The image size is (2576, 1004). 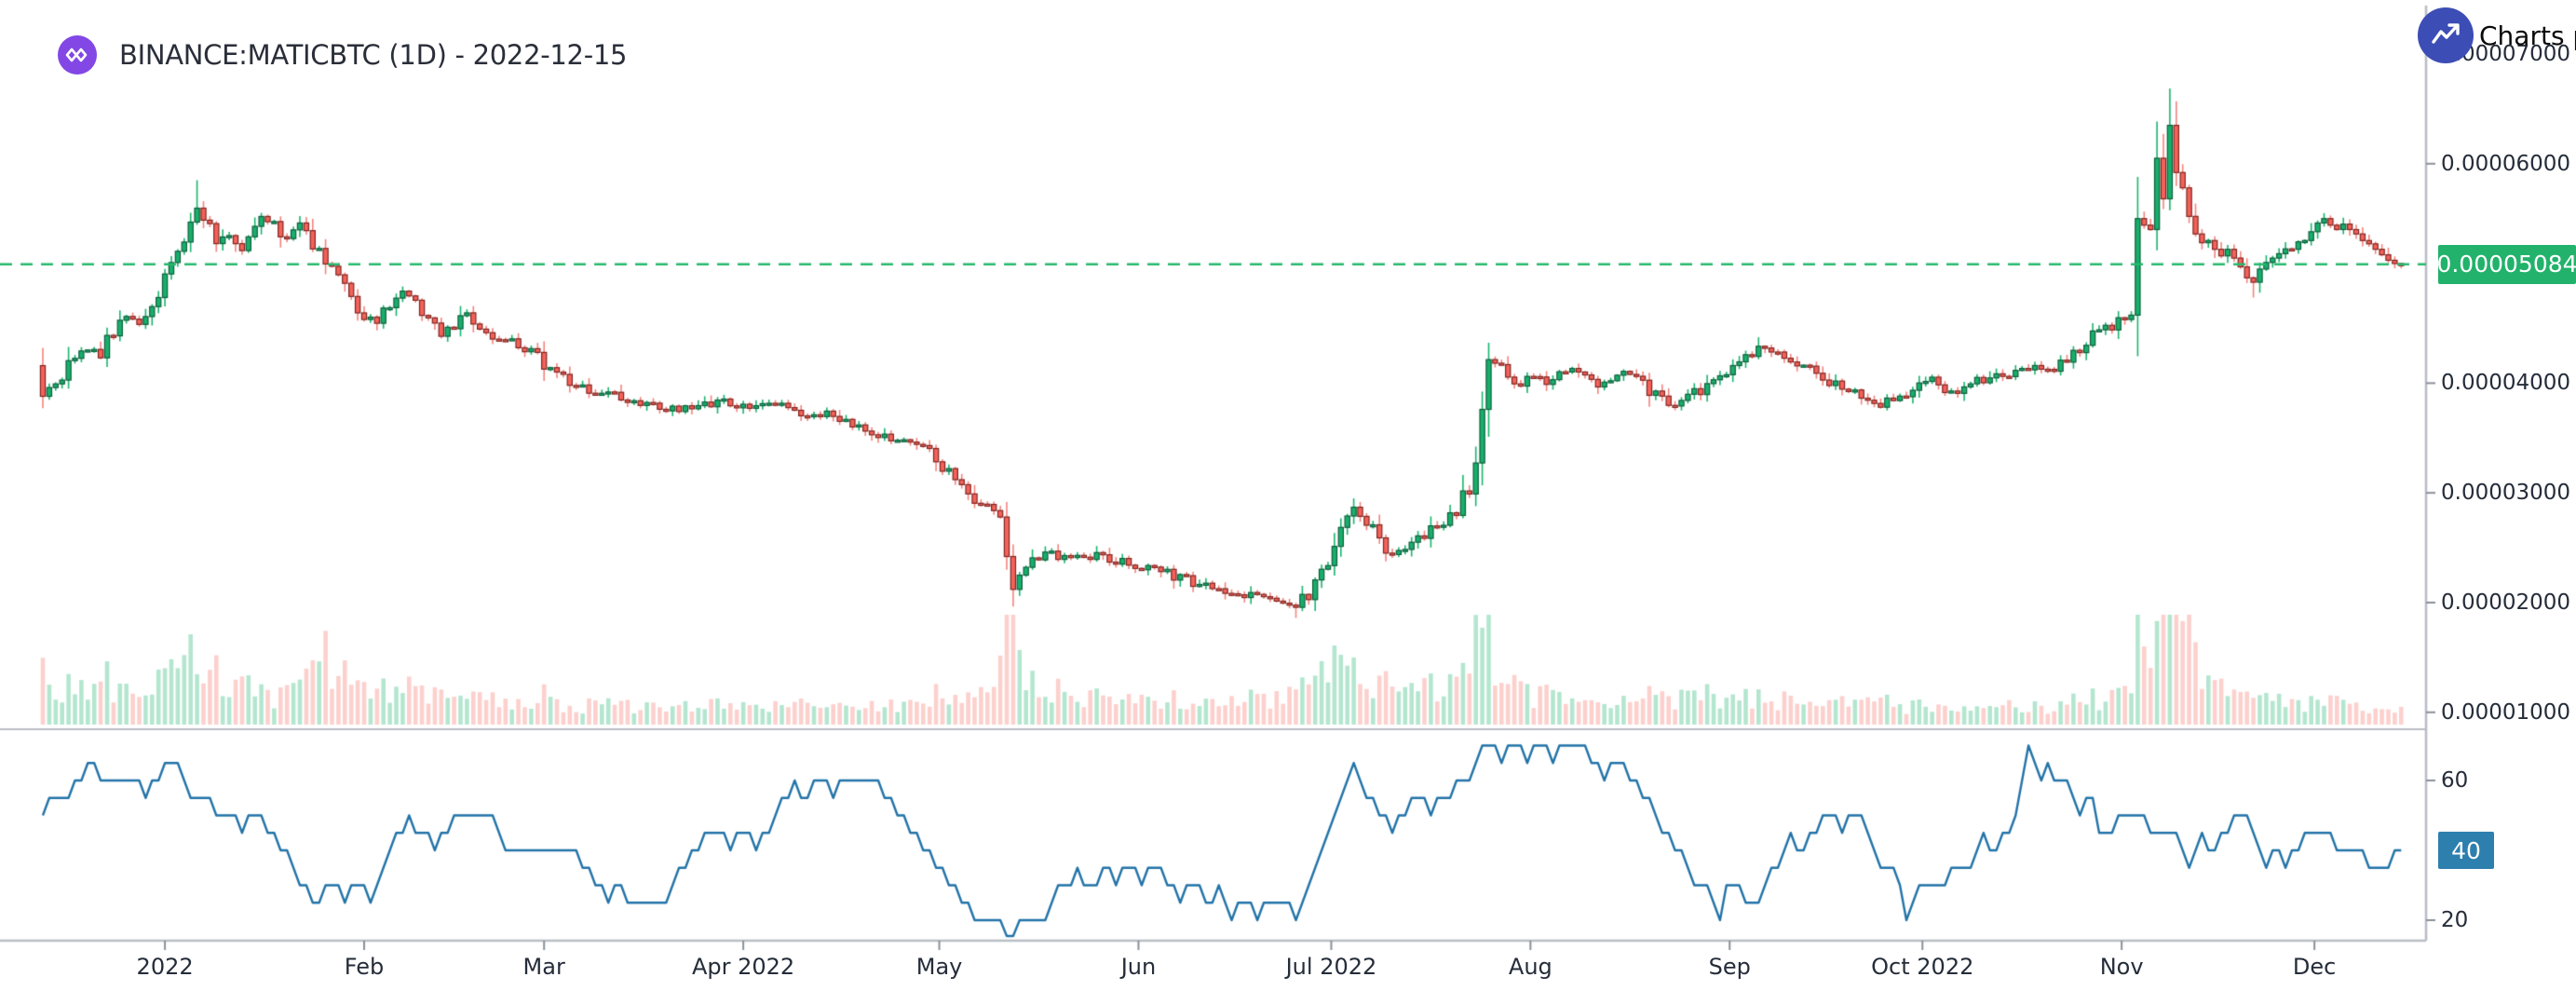 I want to click on time-axis-label: Oct 2022, so click(x=1922, y=967).